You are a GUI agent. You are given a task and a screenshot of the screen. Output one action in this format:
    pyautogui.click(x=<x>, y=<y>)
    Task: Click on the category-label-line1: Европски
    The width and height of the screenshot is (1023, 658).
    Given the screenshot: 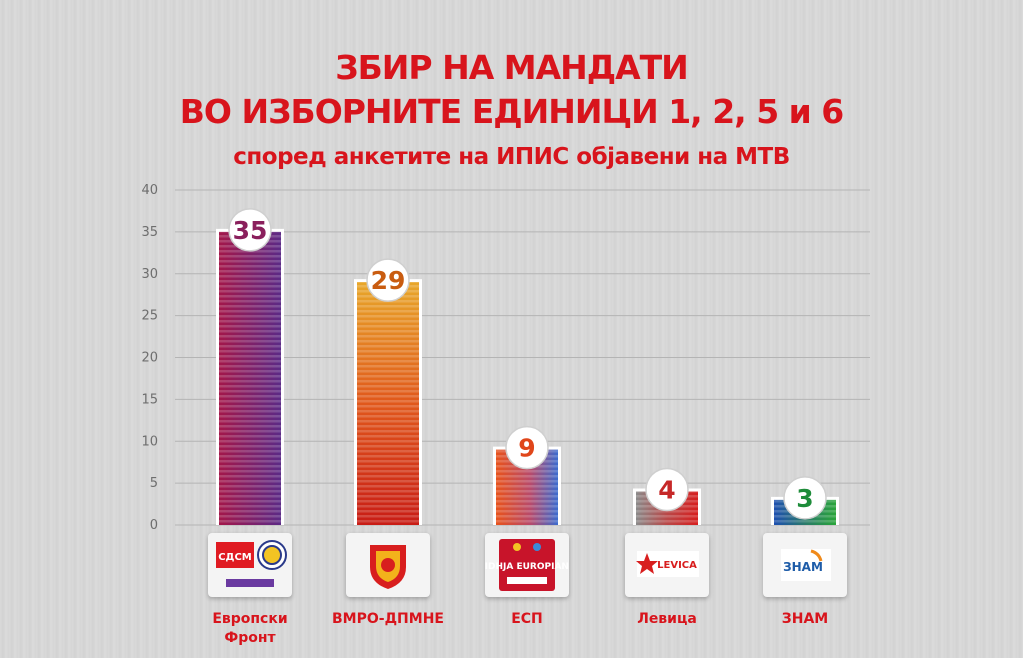 What is the action you would take?
    pyautogui.click(x=250, y=619)
    